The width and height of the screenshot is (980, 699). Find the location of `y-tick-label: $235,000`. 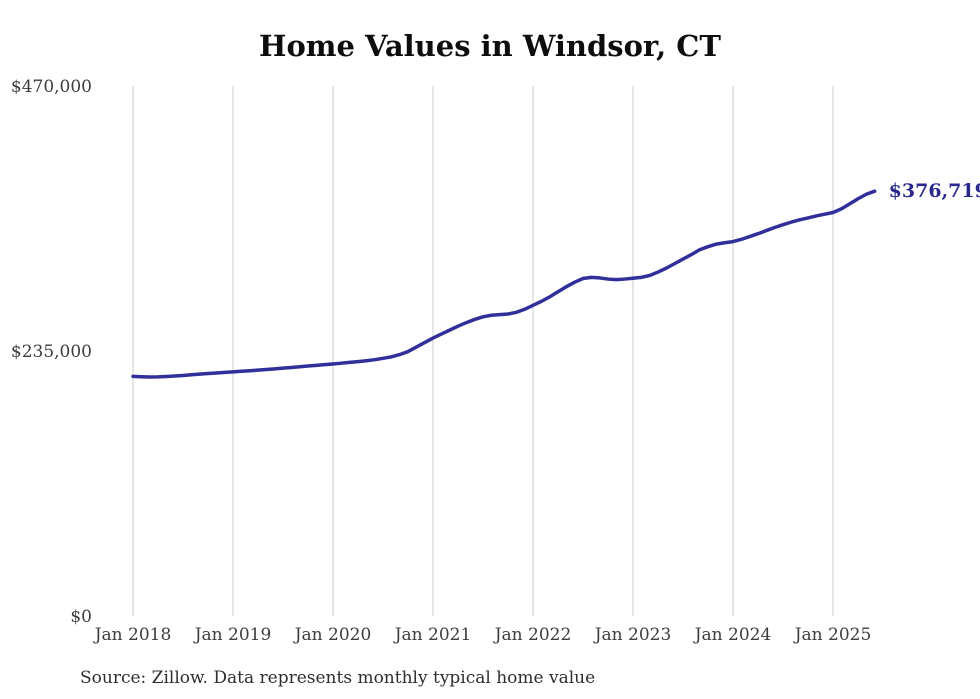

y-tick-label: $235,000 is located at coordinates (51, 352).